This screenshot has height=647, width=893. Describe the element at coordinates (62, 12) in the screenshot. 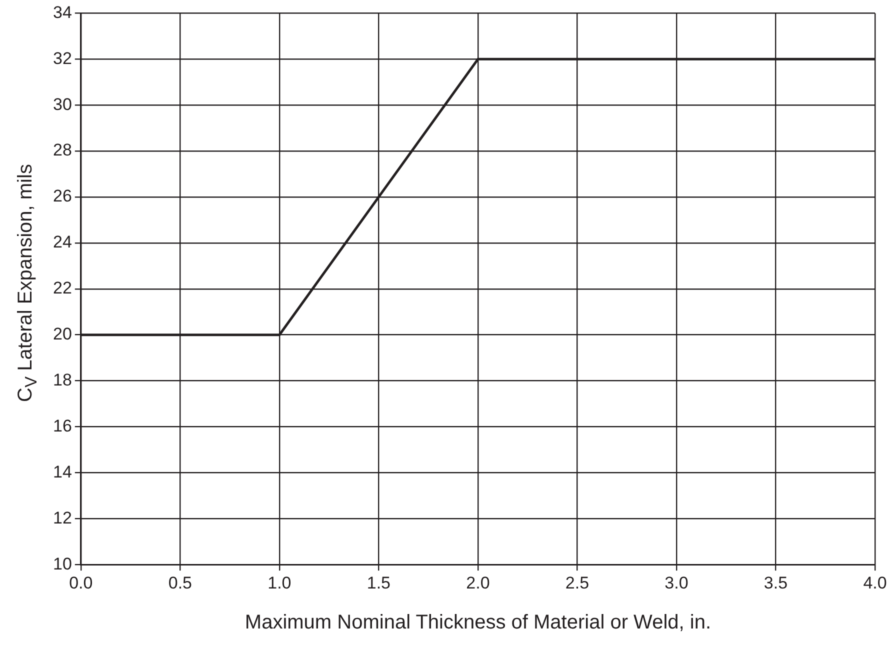

I see `y-tick-label: 34` at that location.